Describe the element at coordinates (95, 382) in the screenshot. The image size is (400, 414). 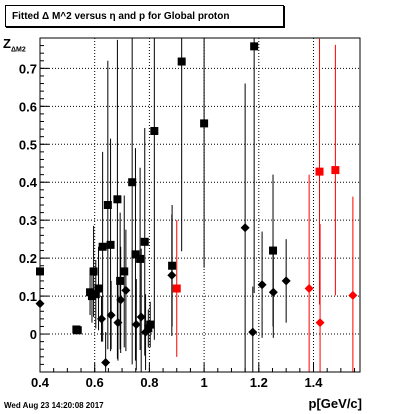
I see `x-tick-label: 0.6` at that location.